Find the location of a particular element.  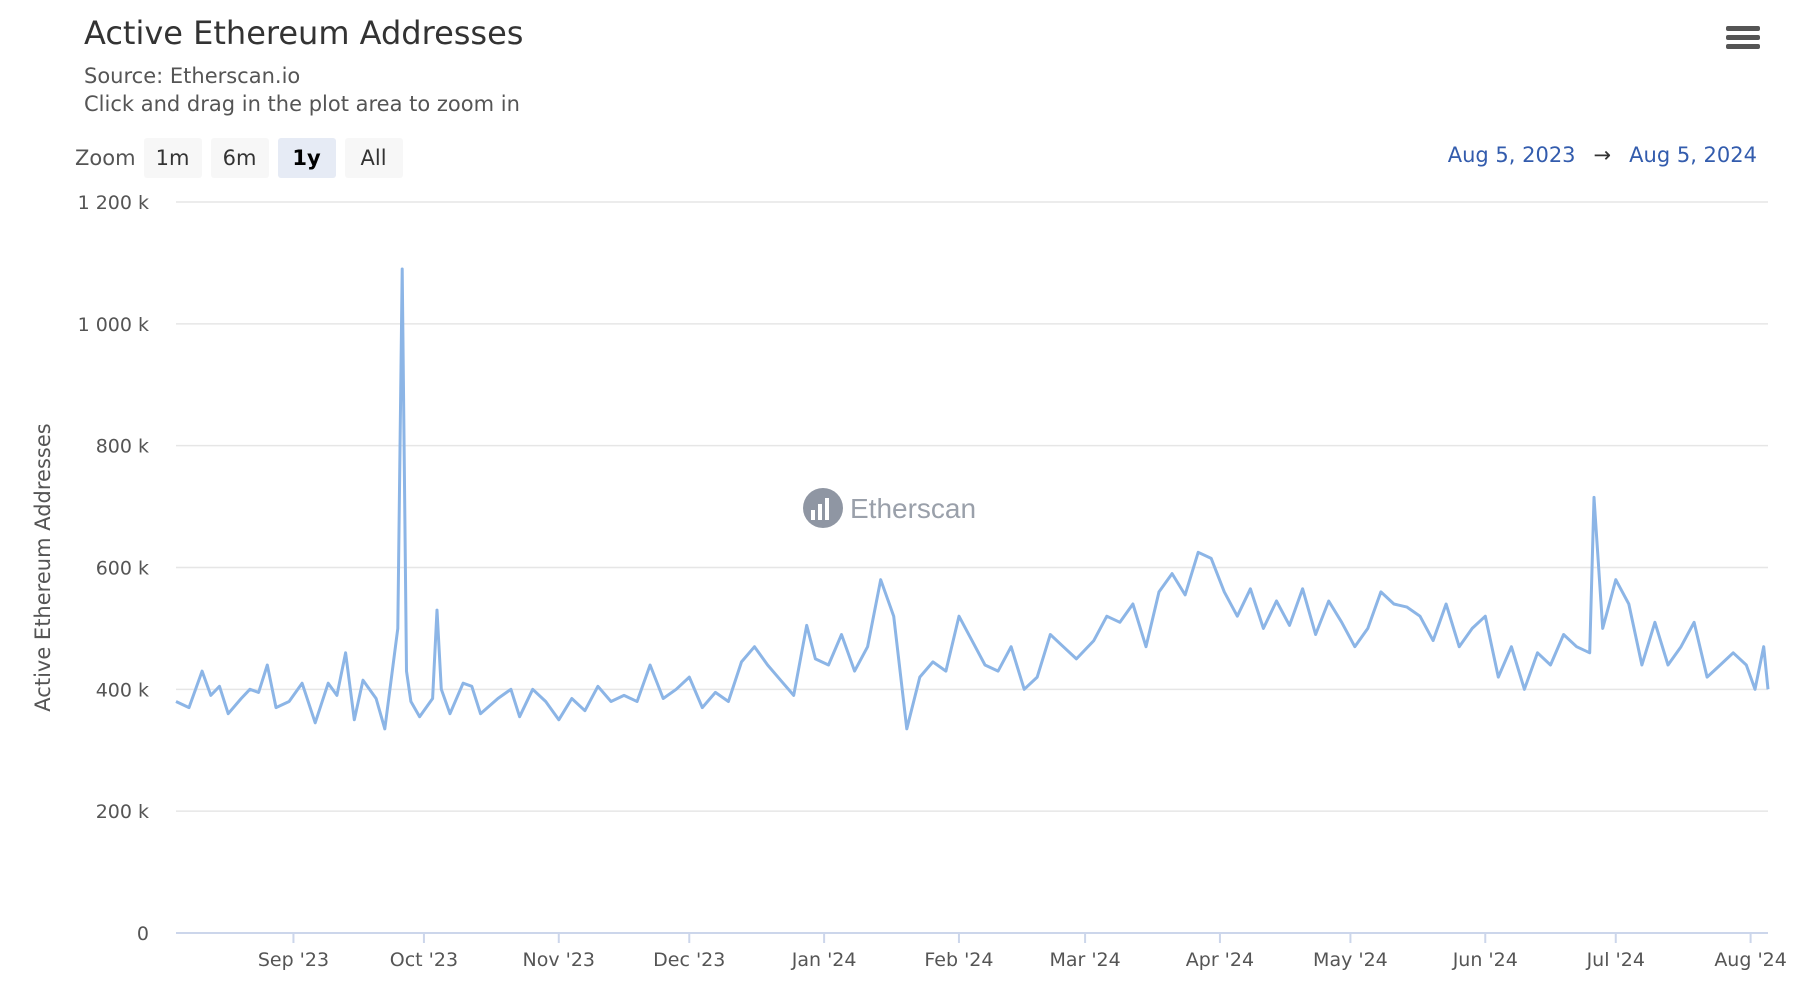

range-from-input: Aug 5, 2023 is located at coordinates (1511, 155).